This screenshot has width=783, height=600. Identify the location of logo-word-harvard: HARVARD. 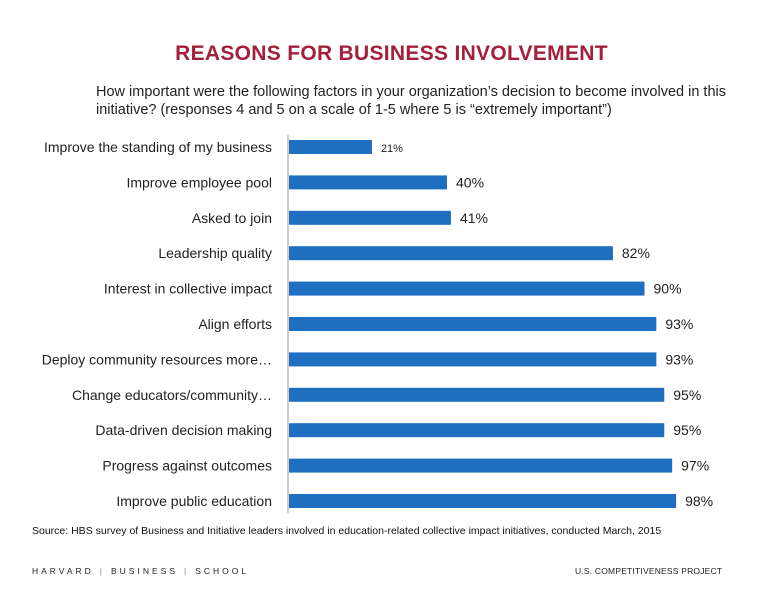
(63, 571).